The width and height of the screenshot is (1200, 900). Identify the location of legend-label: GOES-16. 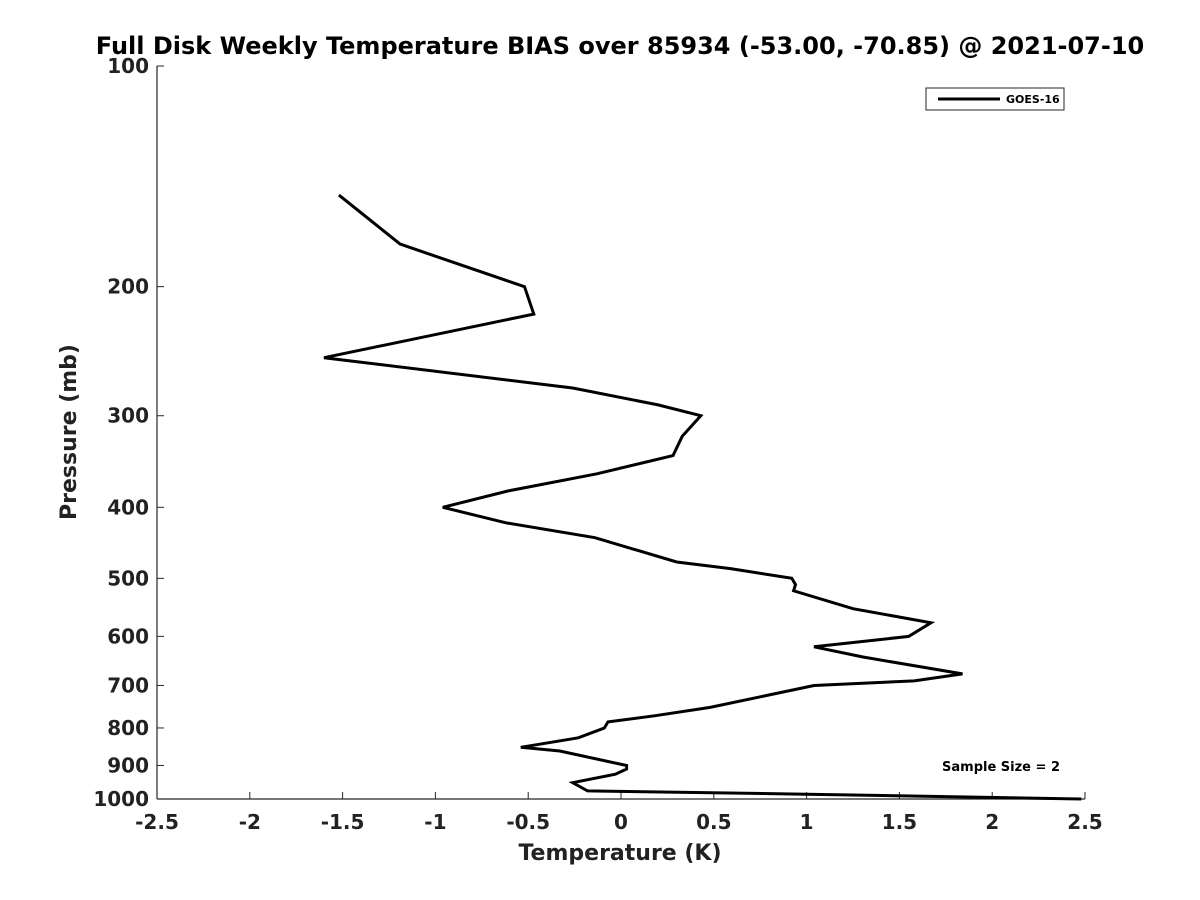
(1033, 99).